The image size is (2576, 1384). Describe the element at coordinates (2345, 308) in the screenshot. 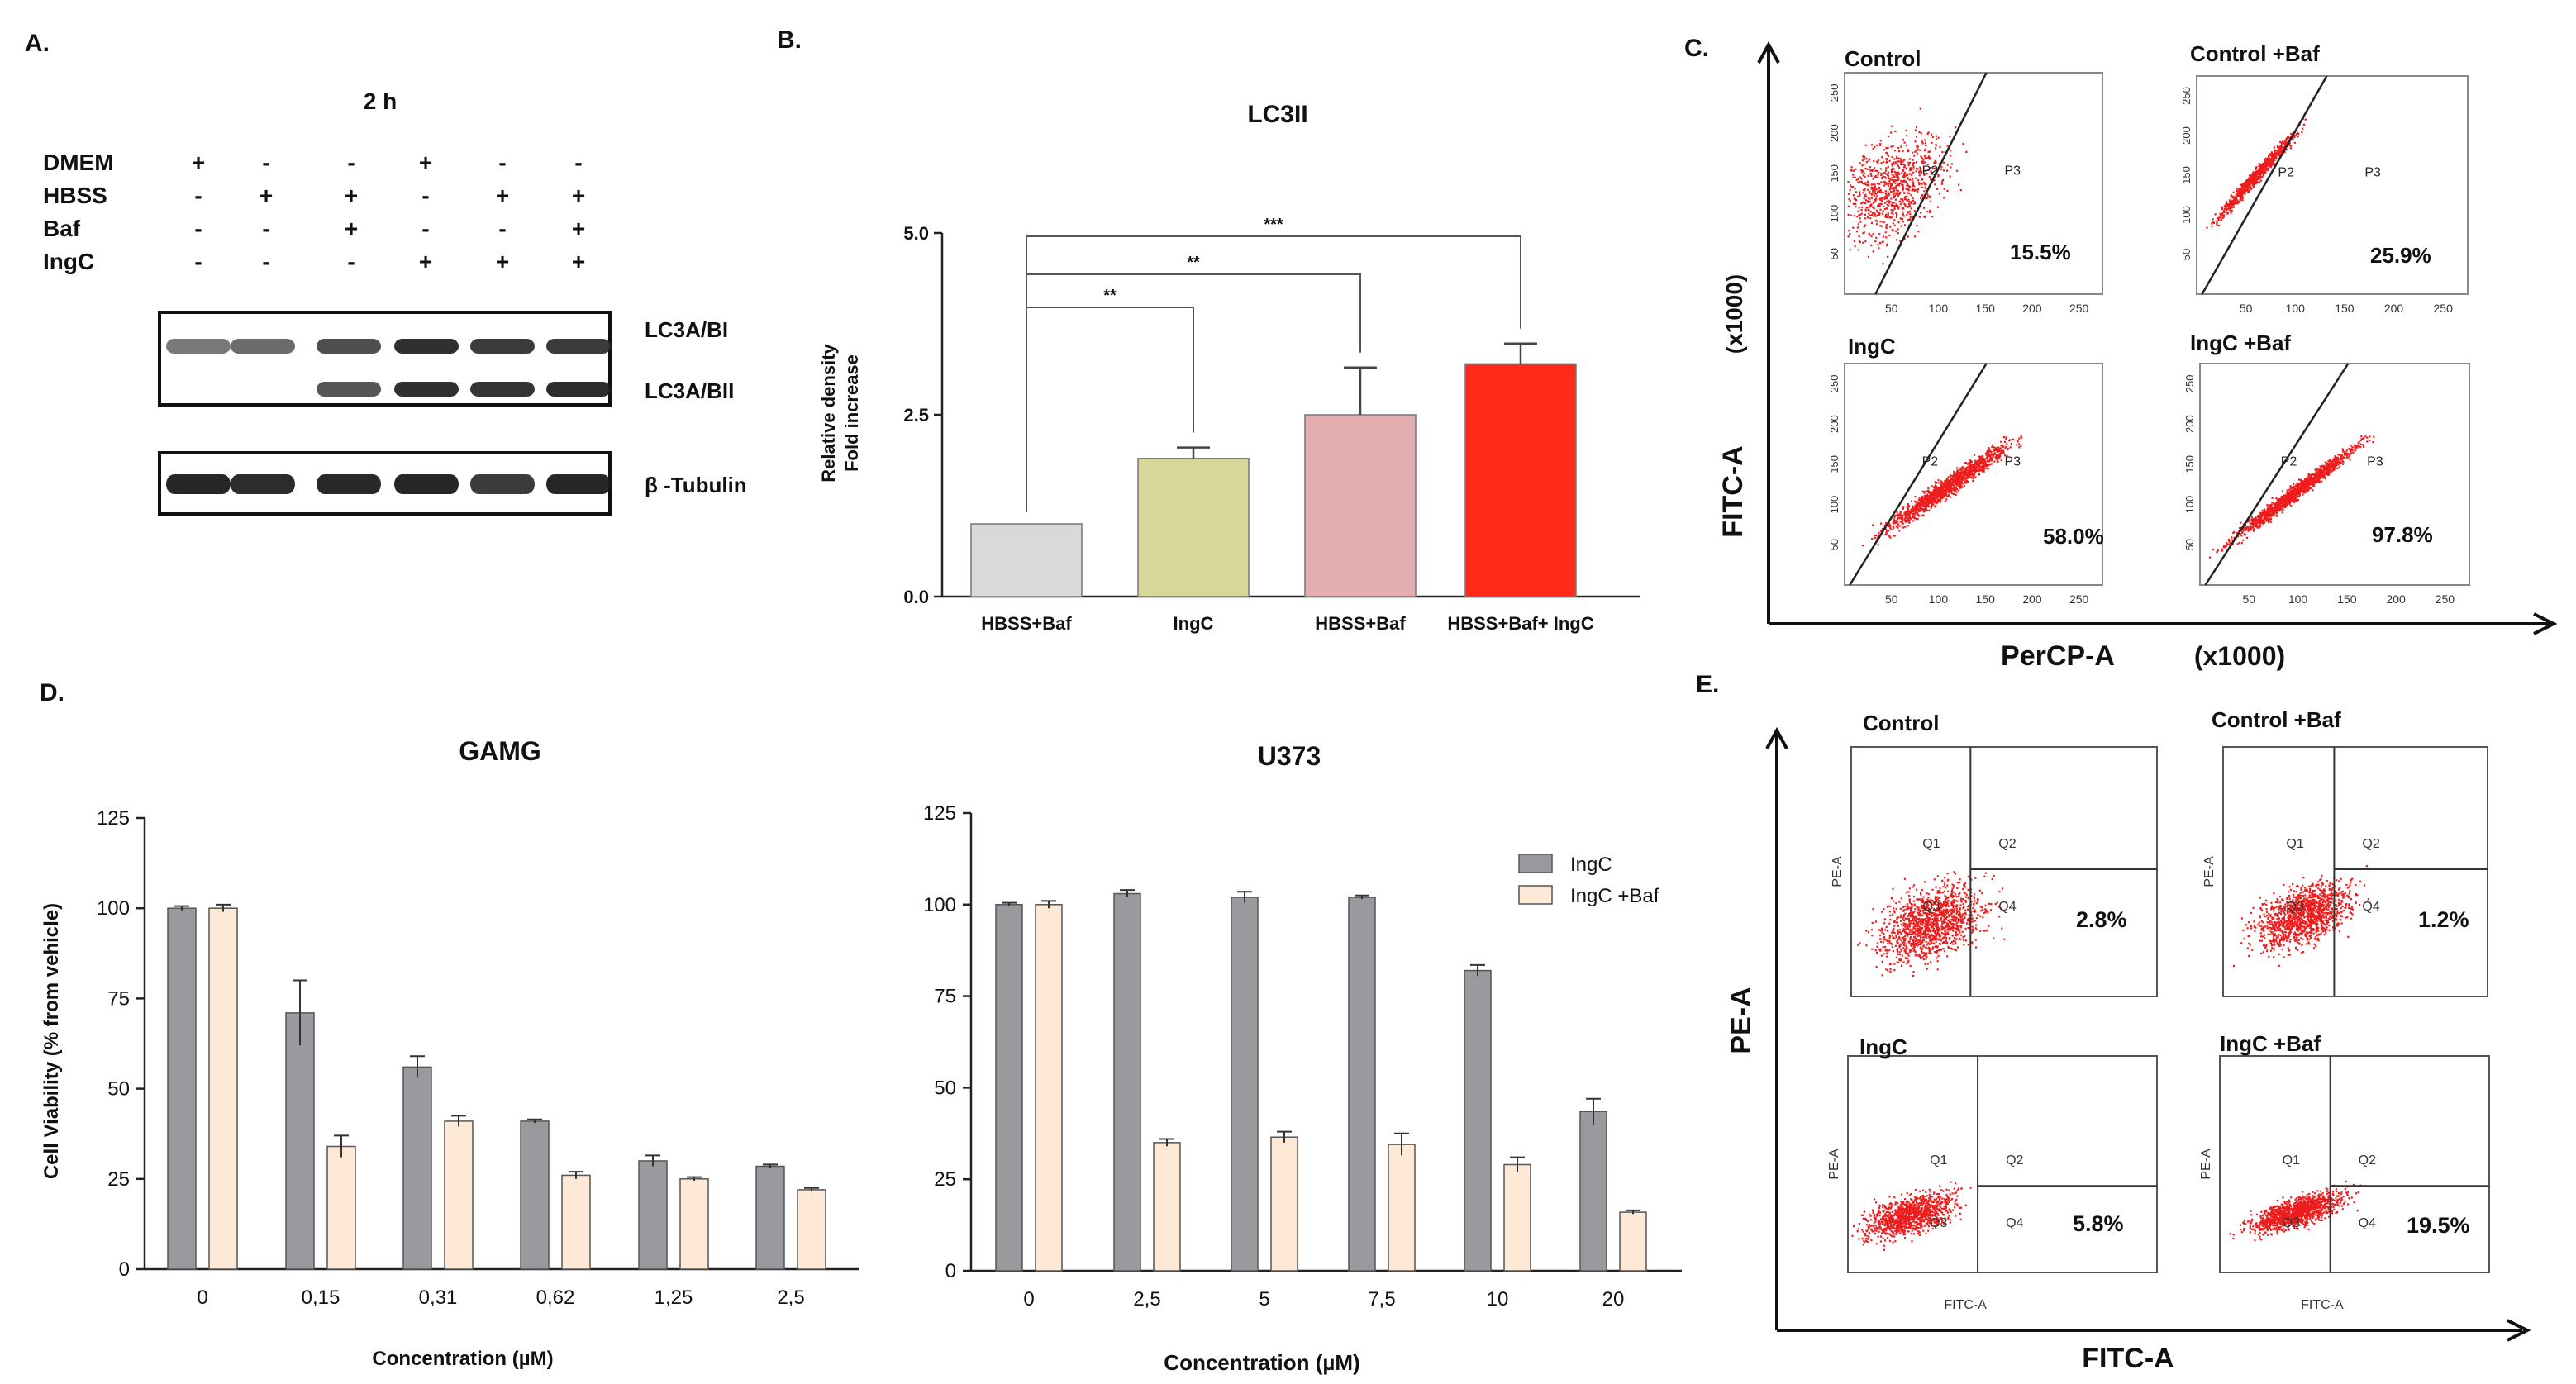

I see `c-x-tick-label: 150` at that location.